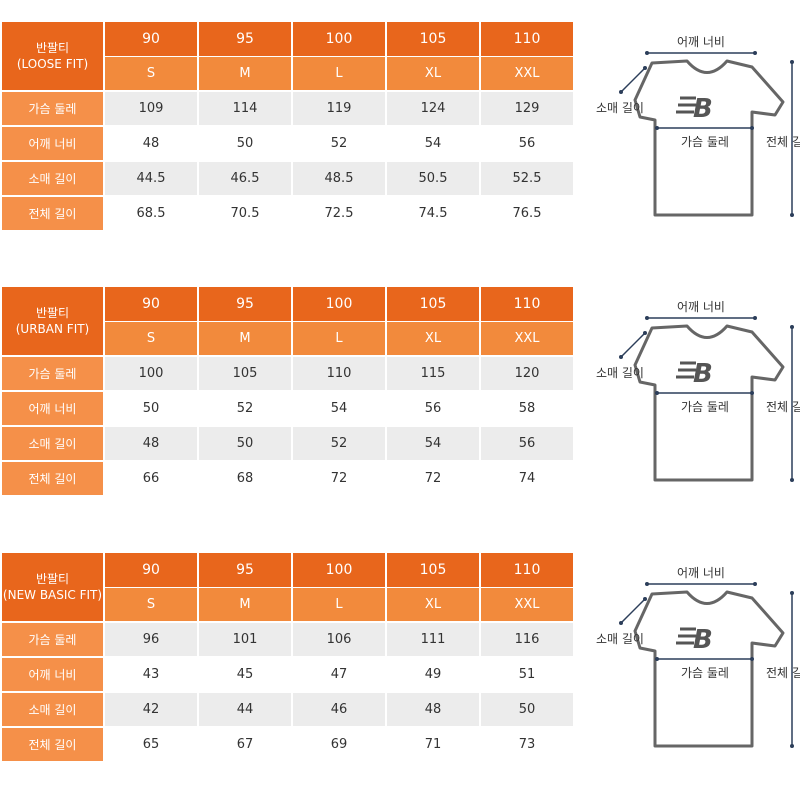 The image size is (800, 800). Describe the element at coordinates (245, 478) in the screenshot. I see `measurement-value: 68` at that location.